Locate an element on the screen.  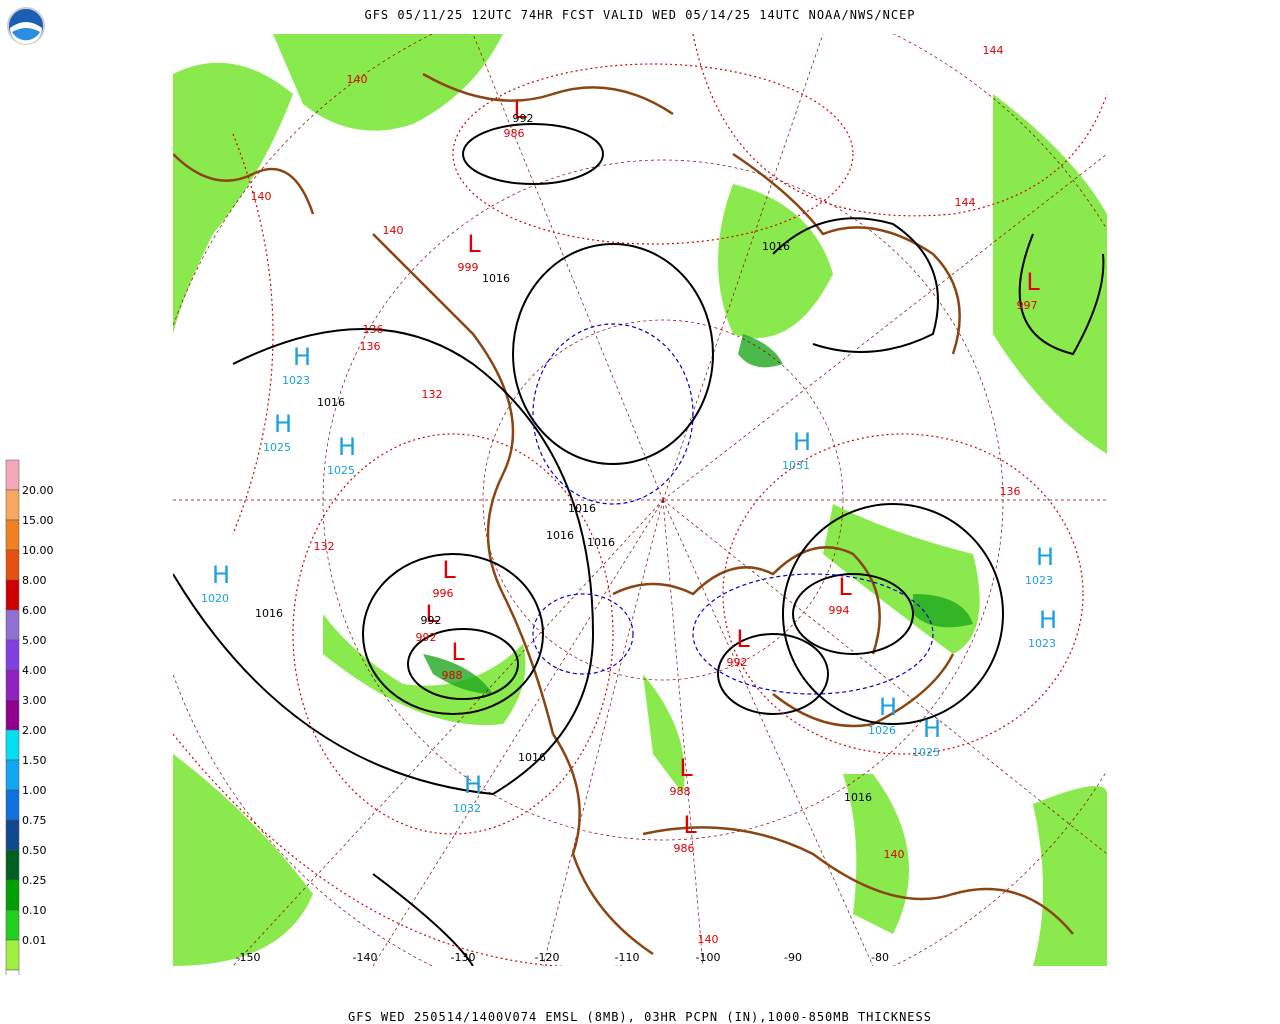
legend-label: 15.00 is located at coordinates (38, 520).